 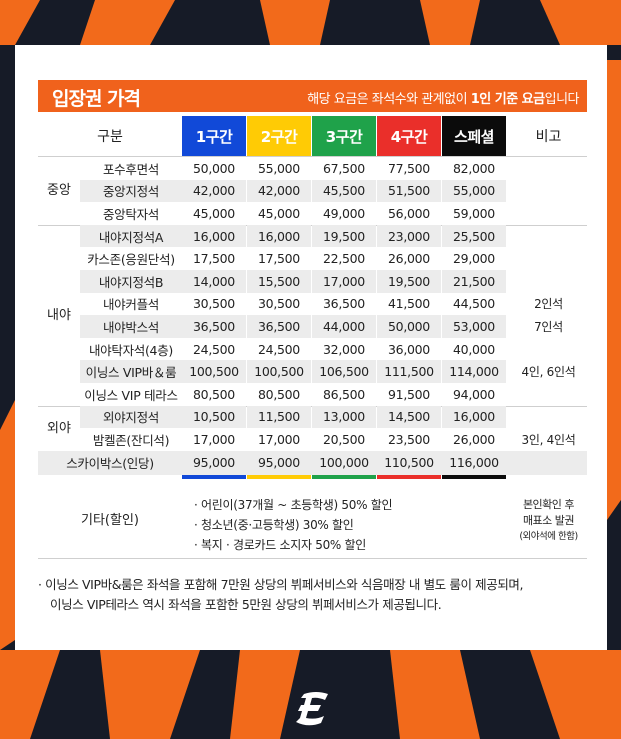 I want to click on skybox-label: 스카이박스(인당), so click(x=110, y=464).